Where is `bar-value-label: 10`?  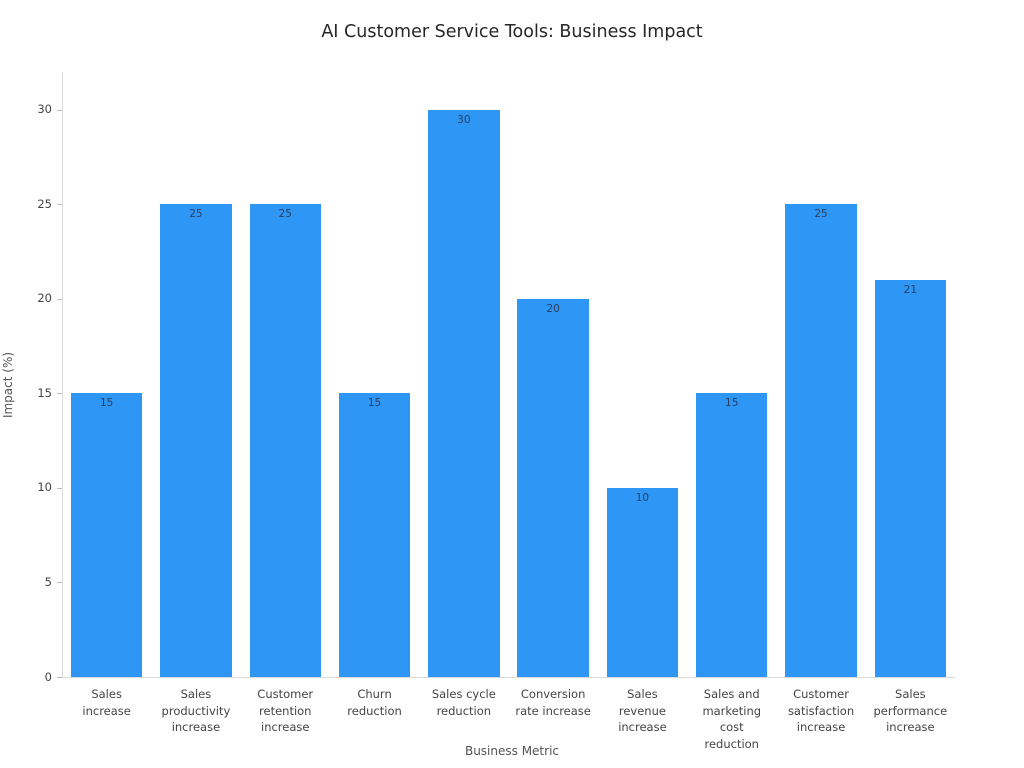
bar-value-label: 10 is located at coordinates (642, 497).